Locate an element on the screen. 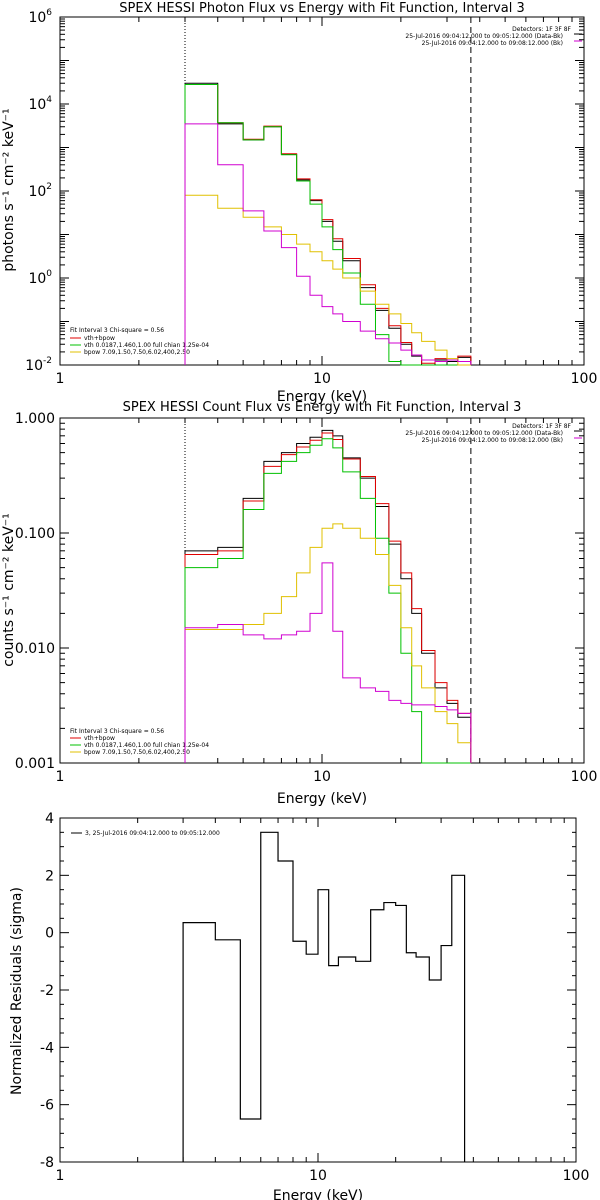 This screenshot has width=600, height=1200. panel3-xtick-label: 1 is located at coordinates (60, 1176).